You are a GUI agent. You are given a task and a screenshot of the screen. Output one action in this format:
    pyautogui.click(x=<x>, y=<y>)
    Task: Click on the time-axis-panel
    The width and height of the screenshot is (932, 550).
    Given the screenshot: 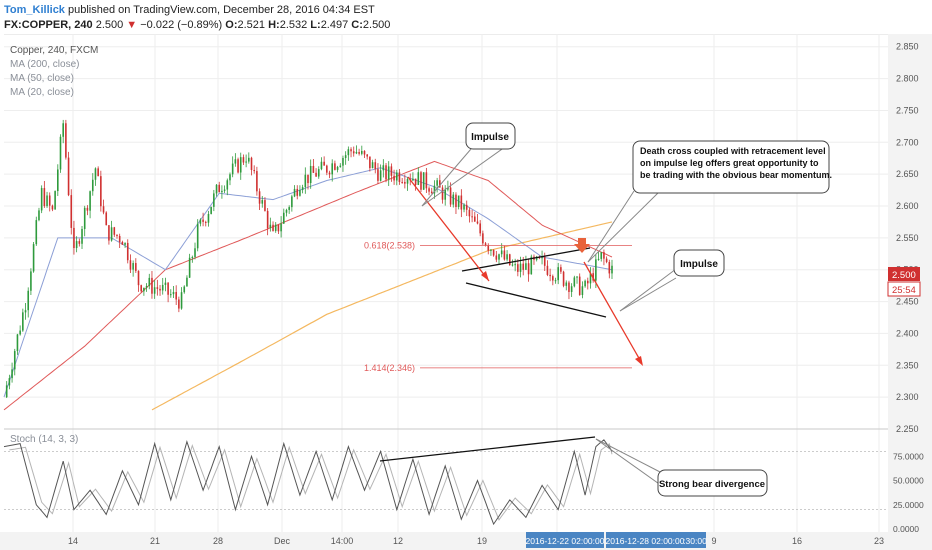 What is the action you would take?
    pyautogui.click(x=444, y=541)
    